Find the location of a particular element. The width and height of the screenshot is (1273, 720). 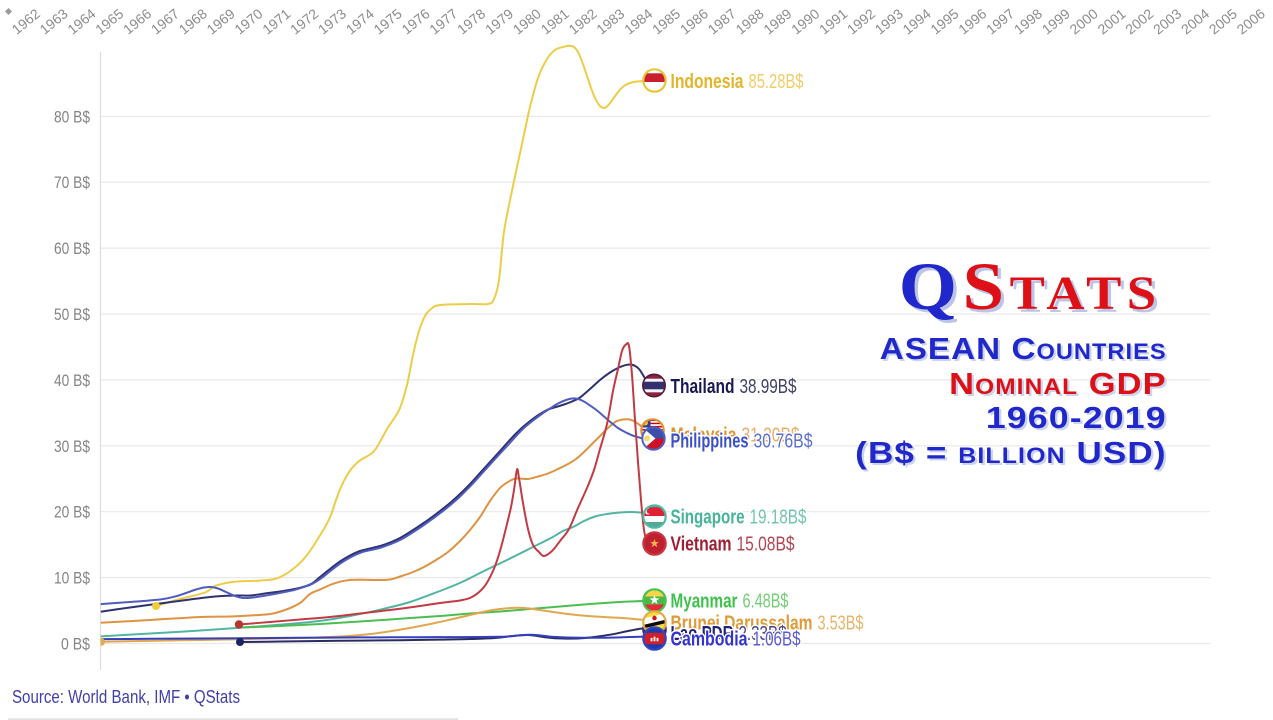

svg-text: 2.33B$ is located at coordinates (763, 634).